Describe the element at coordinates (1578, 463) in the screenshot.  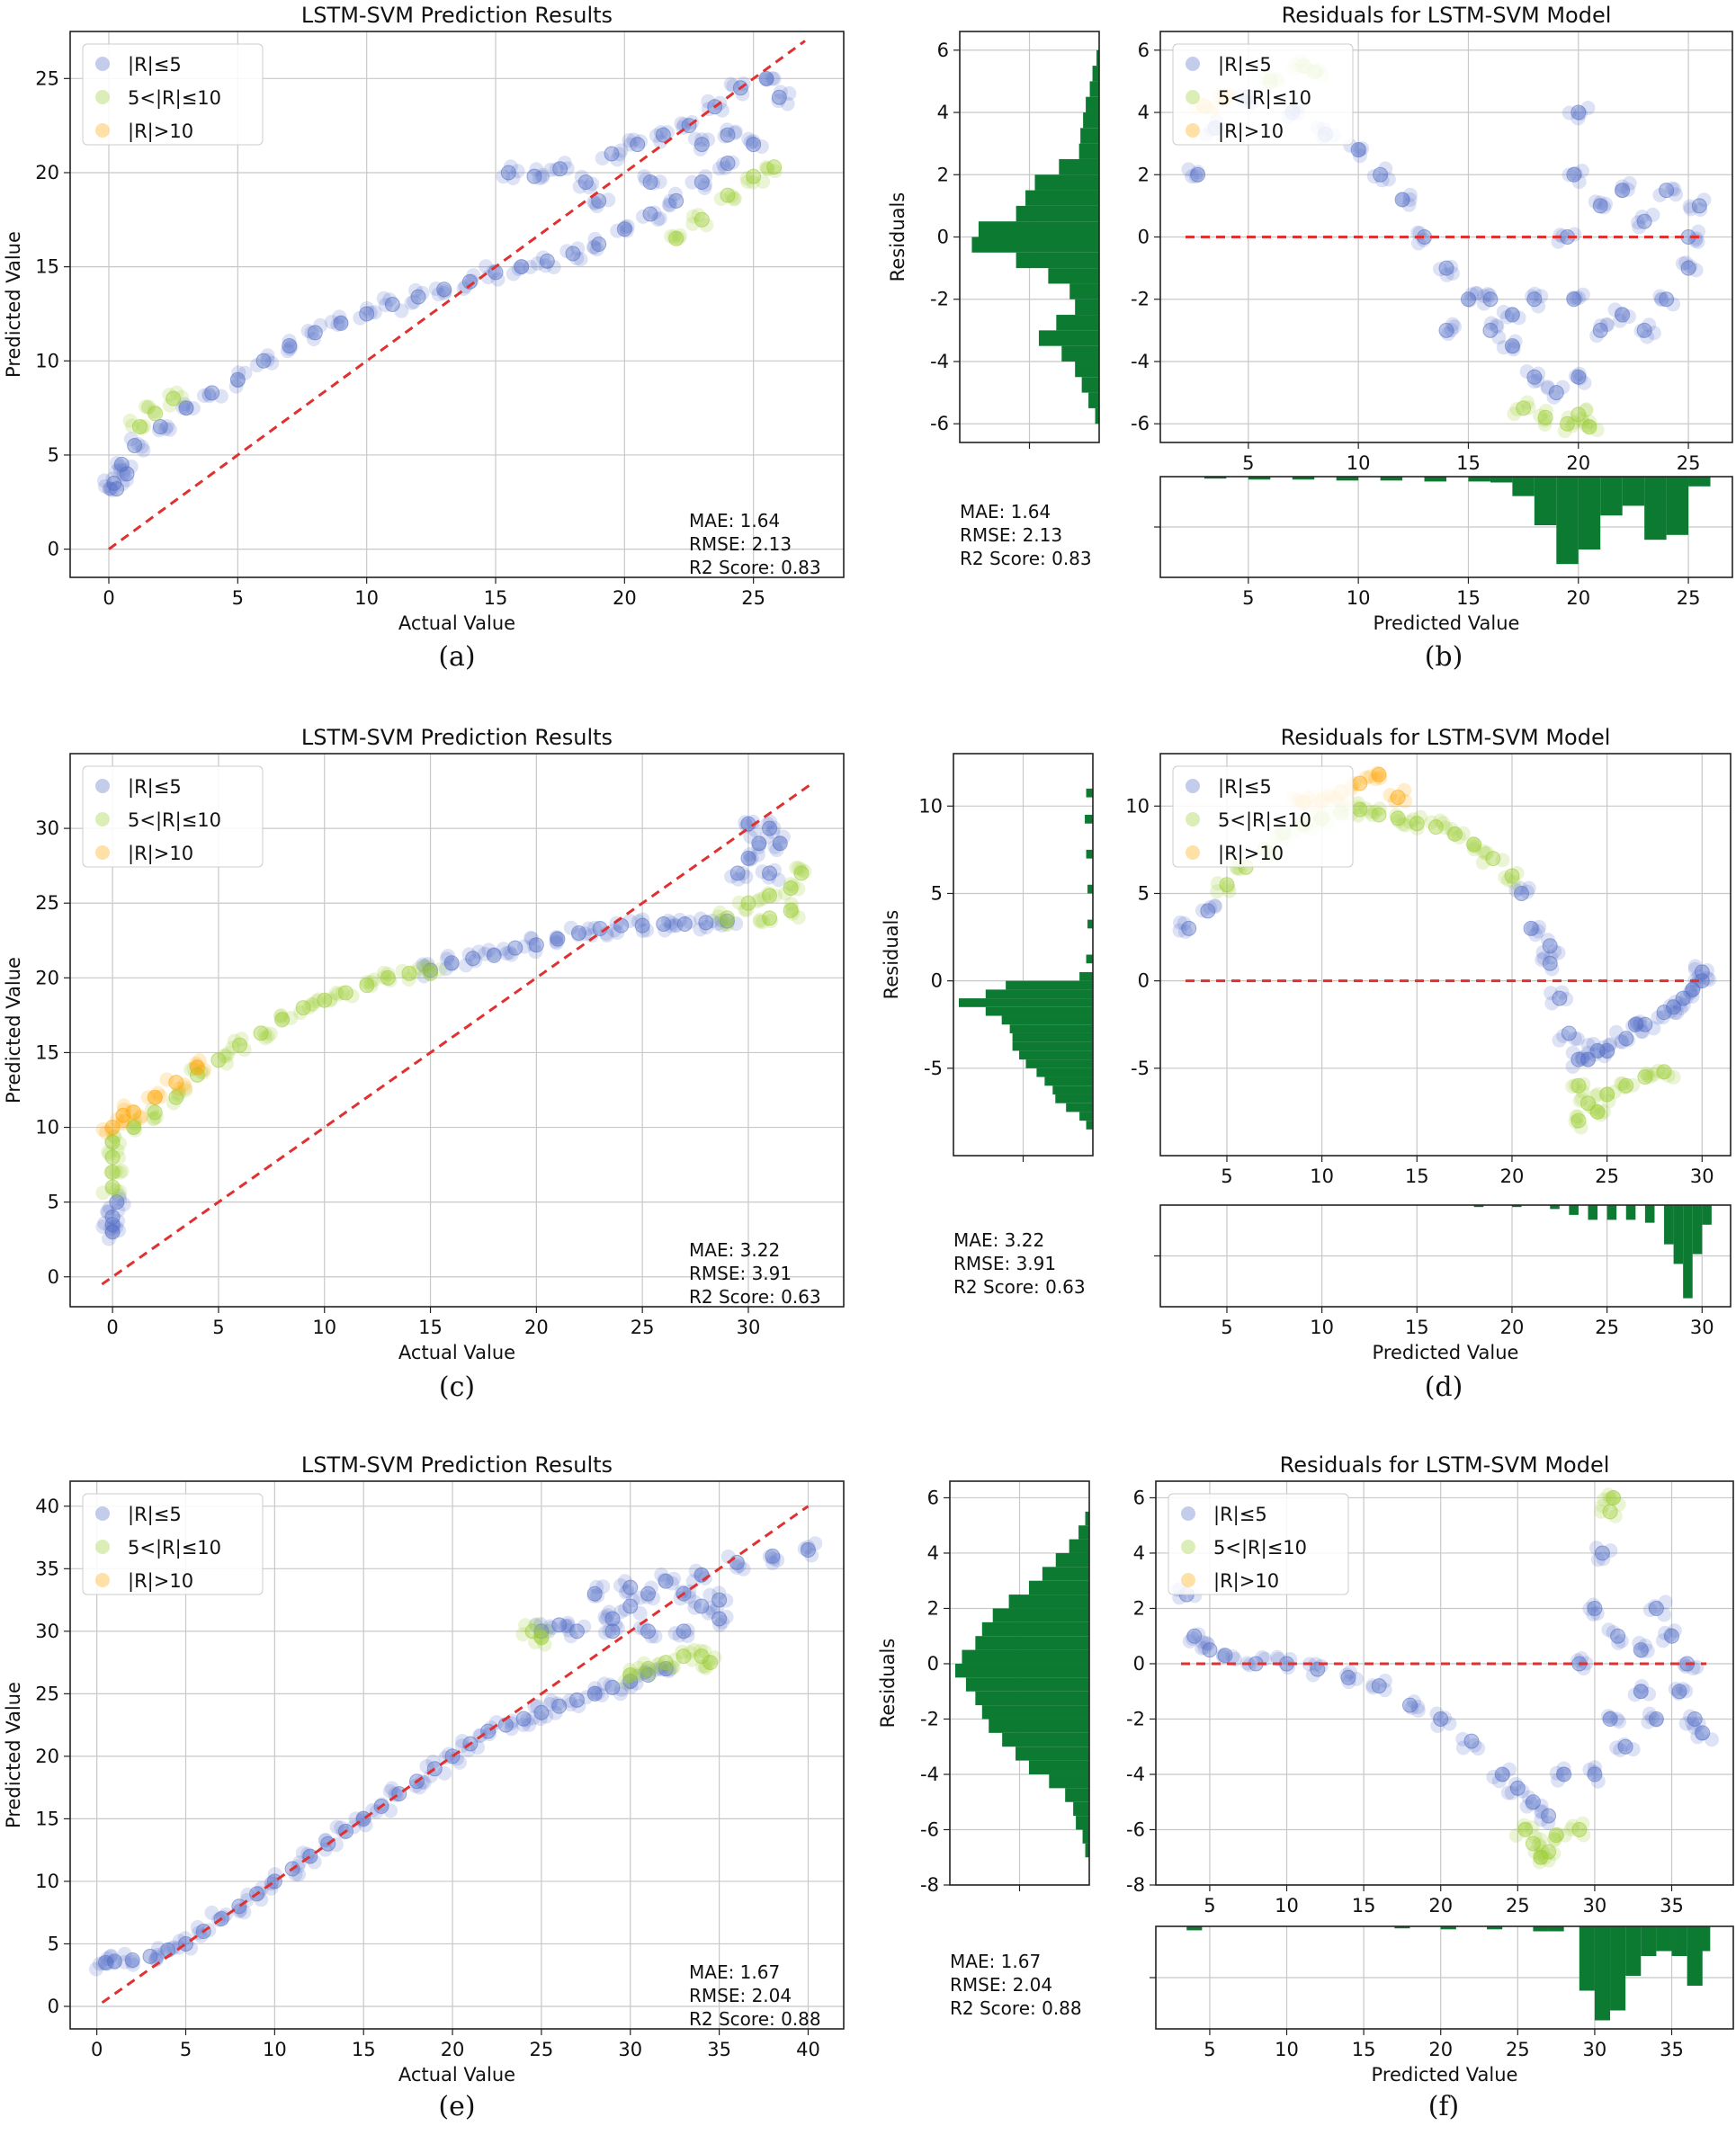
I see `x-tick-label: 20` at that location.